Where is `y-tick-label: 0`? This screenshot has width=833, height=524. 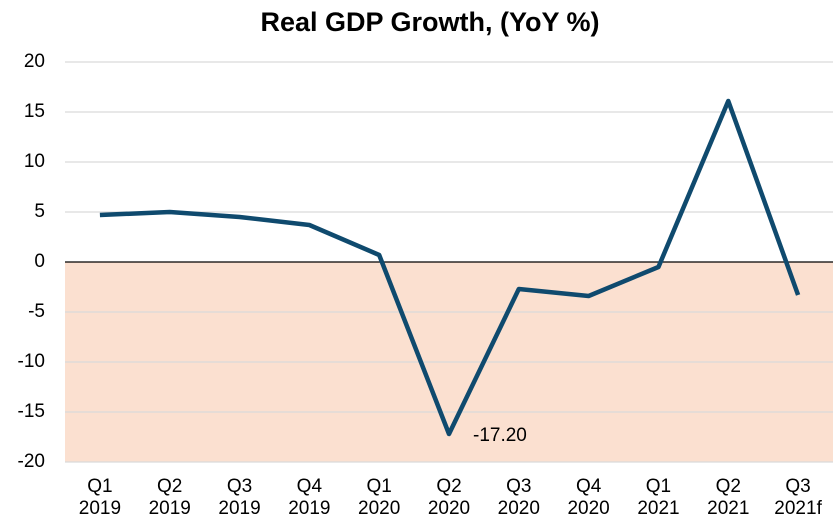 y-tick-label: 0 is located at coordinates (39, 261).